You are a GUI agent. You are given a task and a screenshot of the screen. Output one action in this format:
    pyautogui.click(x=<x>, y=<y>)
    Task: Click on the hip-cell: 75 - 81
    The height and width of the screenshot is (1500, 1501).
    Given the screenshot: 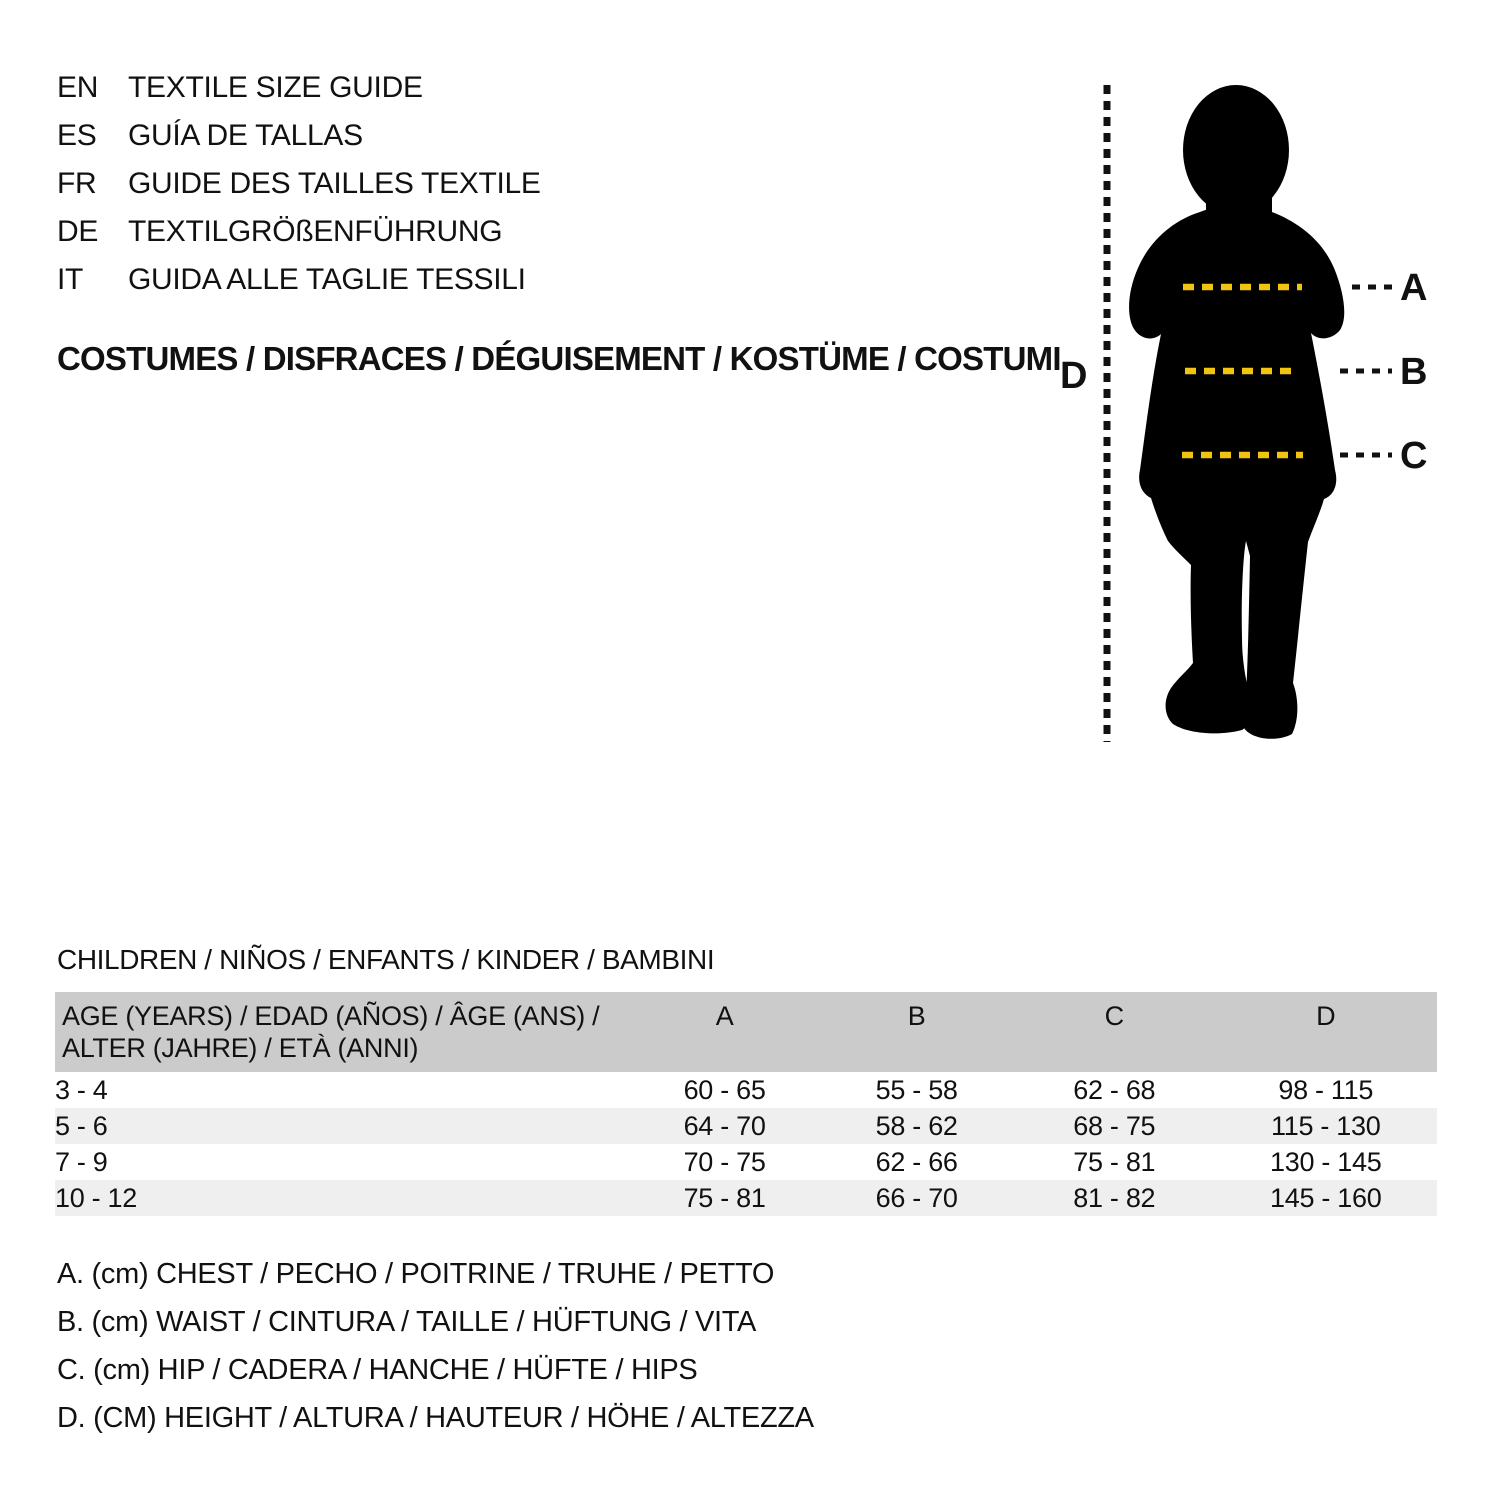 What is the action you would take?
    pyautogui.click(x=1114, y=1161)
    